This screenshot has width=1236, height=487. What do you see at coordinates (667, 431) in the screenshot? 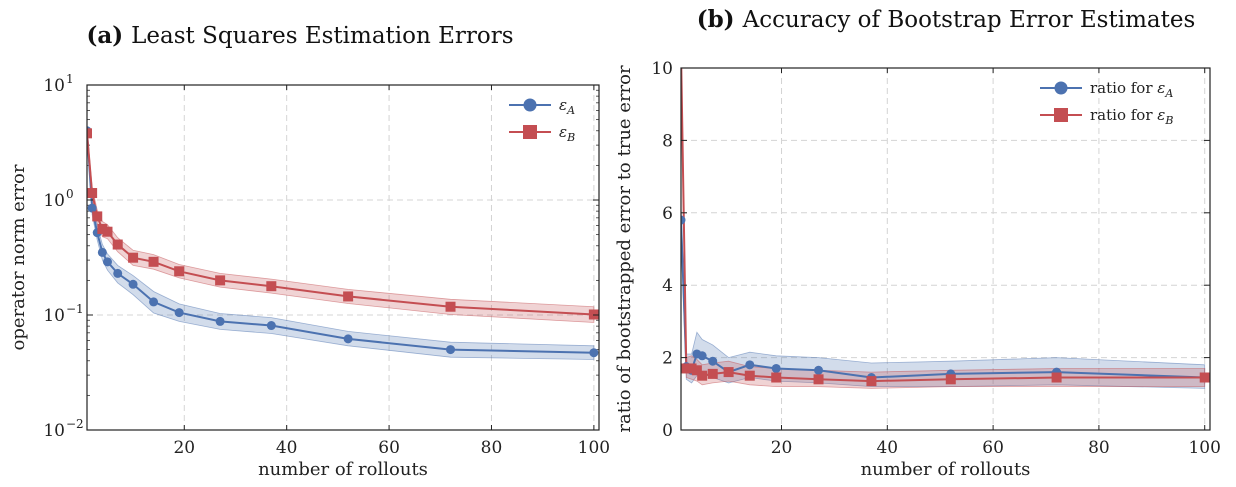
I see `tick-label-y: 0` at bounding box center [667, 431].